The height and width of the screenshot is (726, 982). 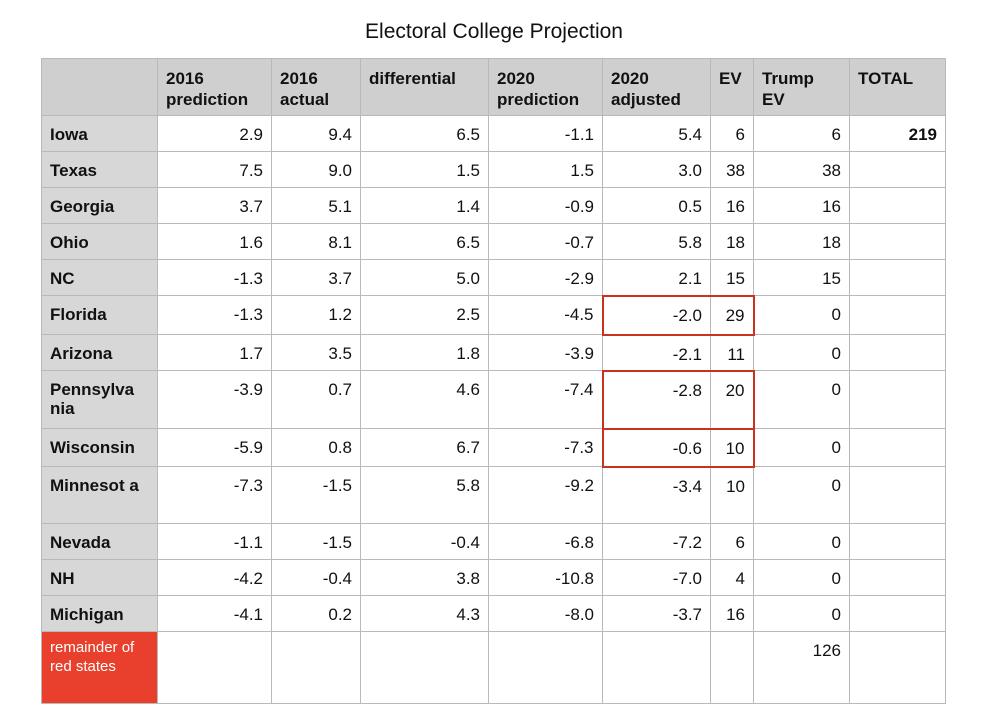 I want to click on ev-cell: 11, so click(x=732, y=352).